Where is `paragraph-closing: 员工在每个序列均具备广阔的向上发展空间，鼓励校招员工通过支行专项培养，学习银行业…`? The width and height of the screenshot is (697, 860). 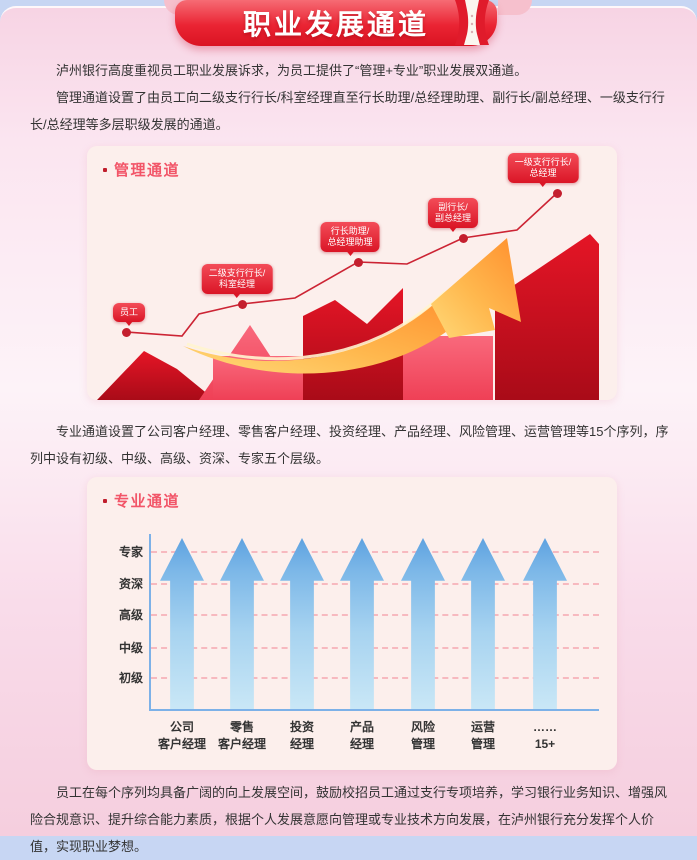
paragraph-closing: 员工在每个序列均具备广阔的向上发展空间，鼓励校招员工通过支行专项培养，学习银行业… is located at coordinates (349, 819).